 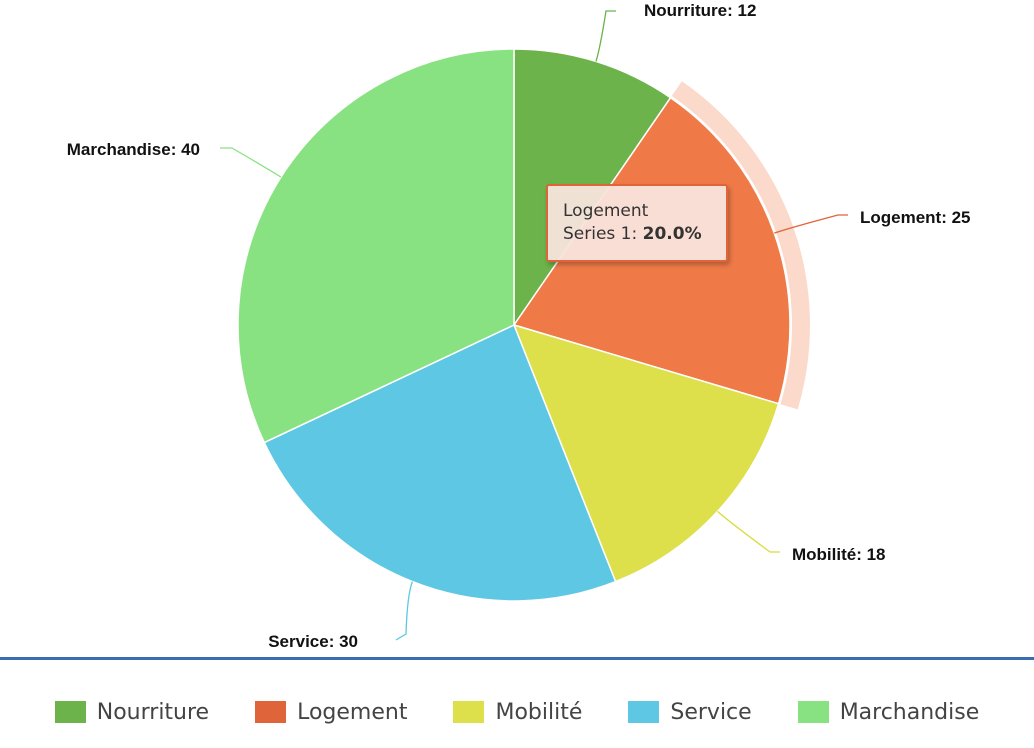 What do you see at coordinates (440, 463) in the screenshot?
I see `pie-slice-service` at bounding box center [440, 463].